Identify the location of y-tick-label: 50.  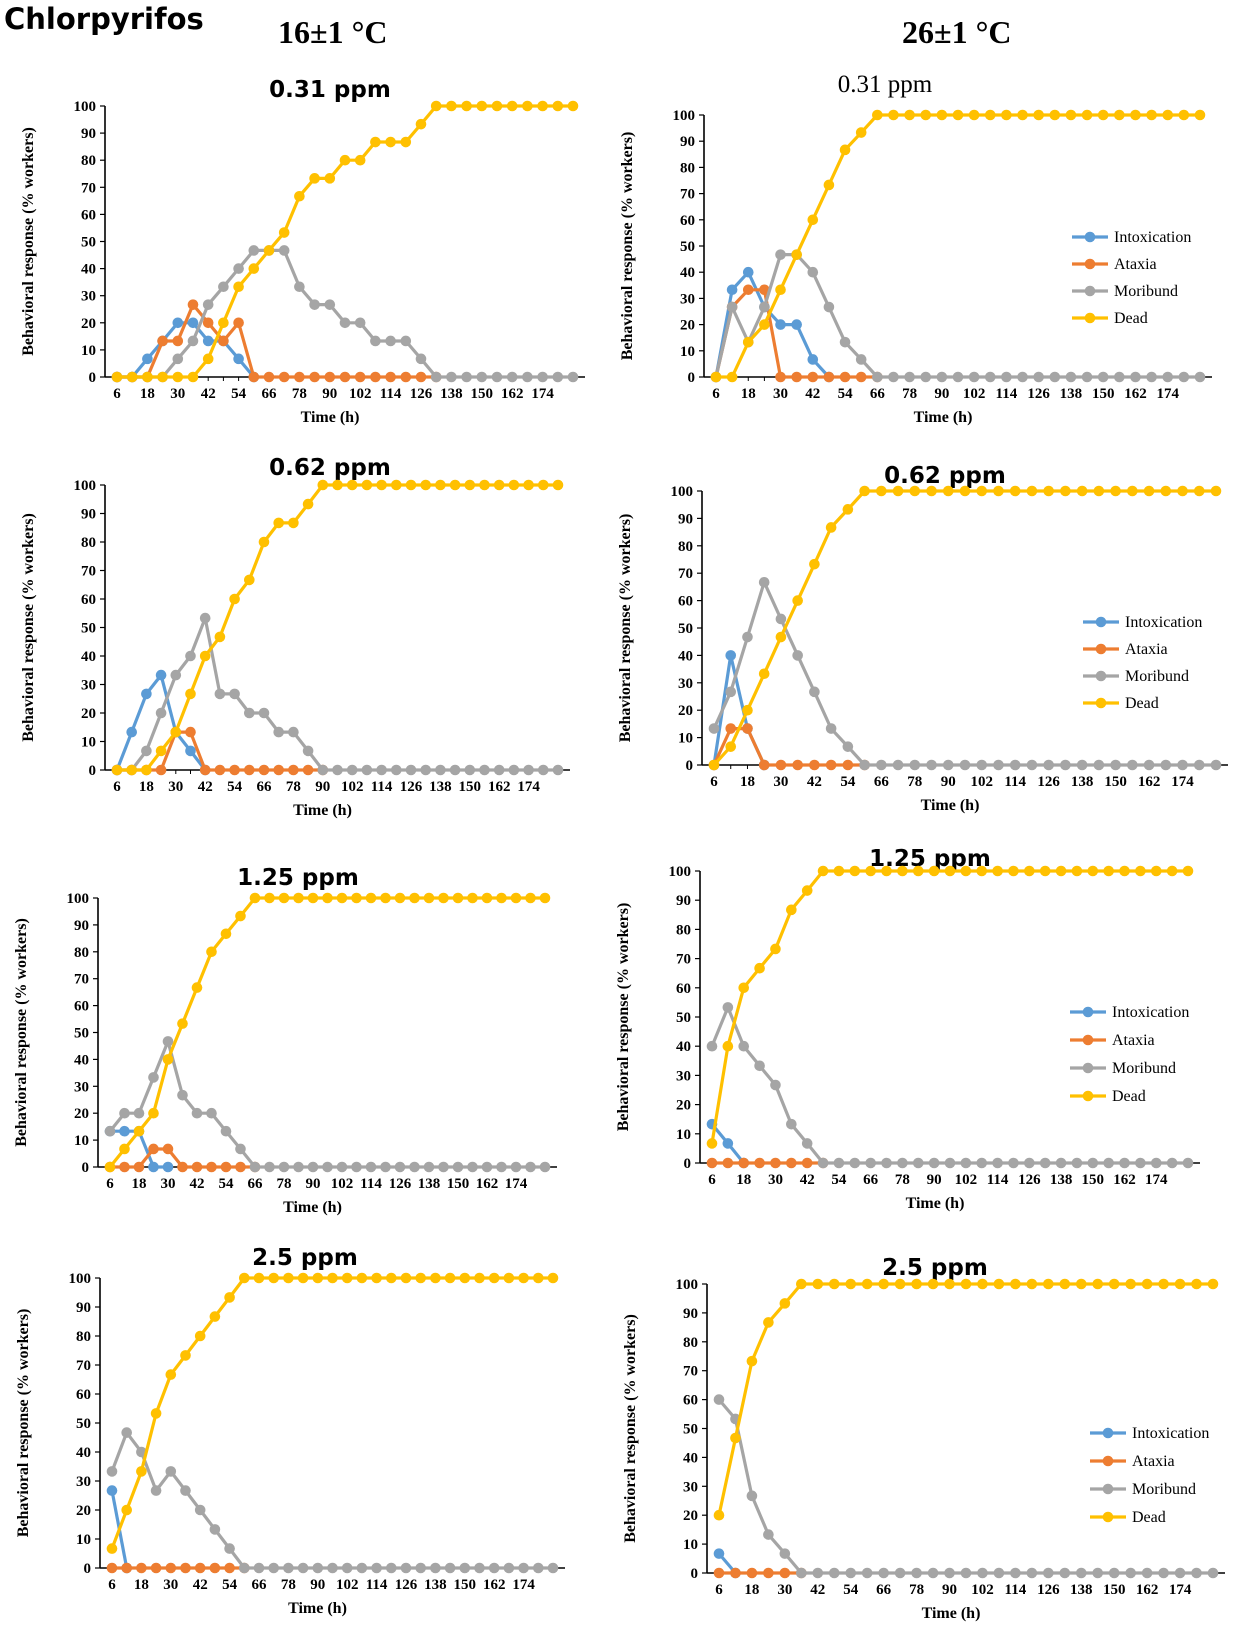
(88, 629).